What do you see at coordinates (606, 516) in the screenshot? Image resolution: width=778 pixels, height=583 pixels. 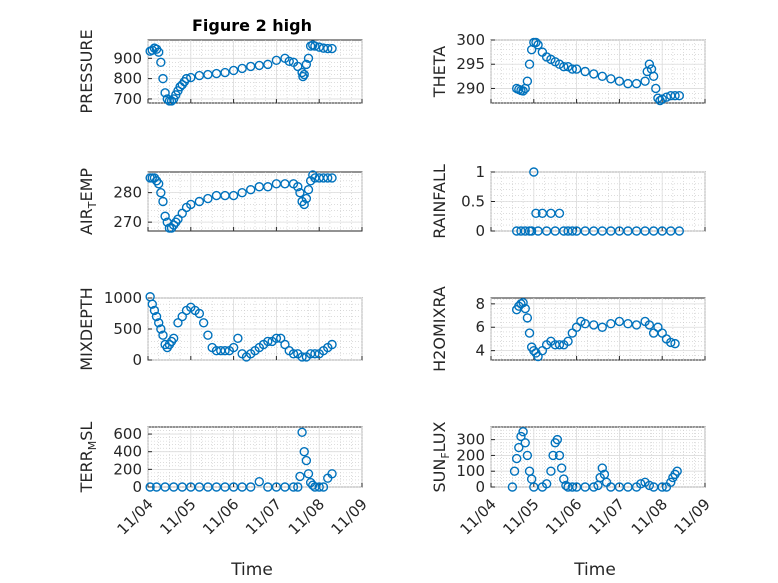 I see `x-tick-label: 11/07` at bounding box center [606, 516].